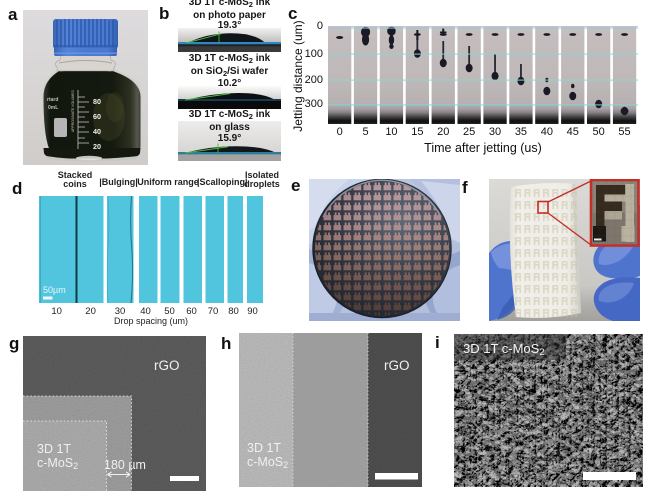 This screenshot has height=499, width=648. Describe the element at coordinates (125, 465) in the screenshot. I see `svg-text: 180 µm` at that location.